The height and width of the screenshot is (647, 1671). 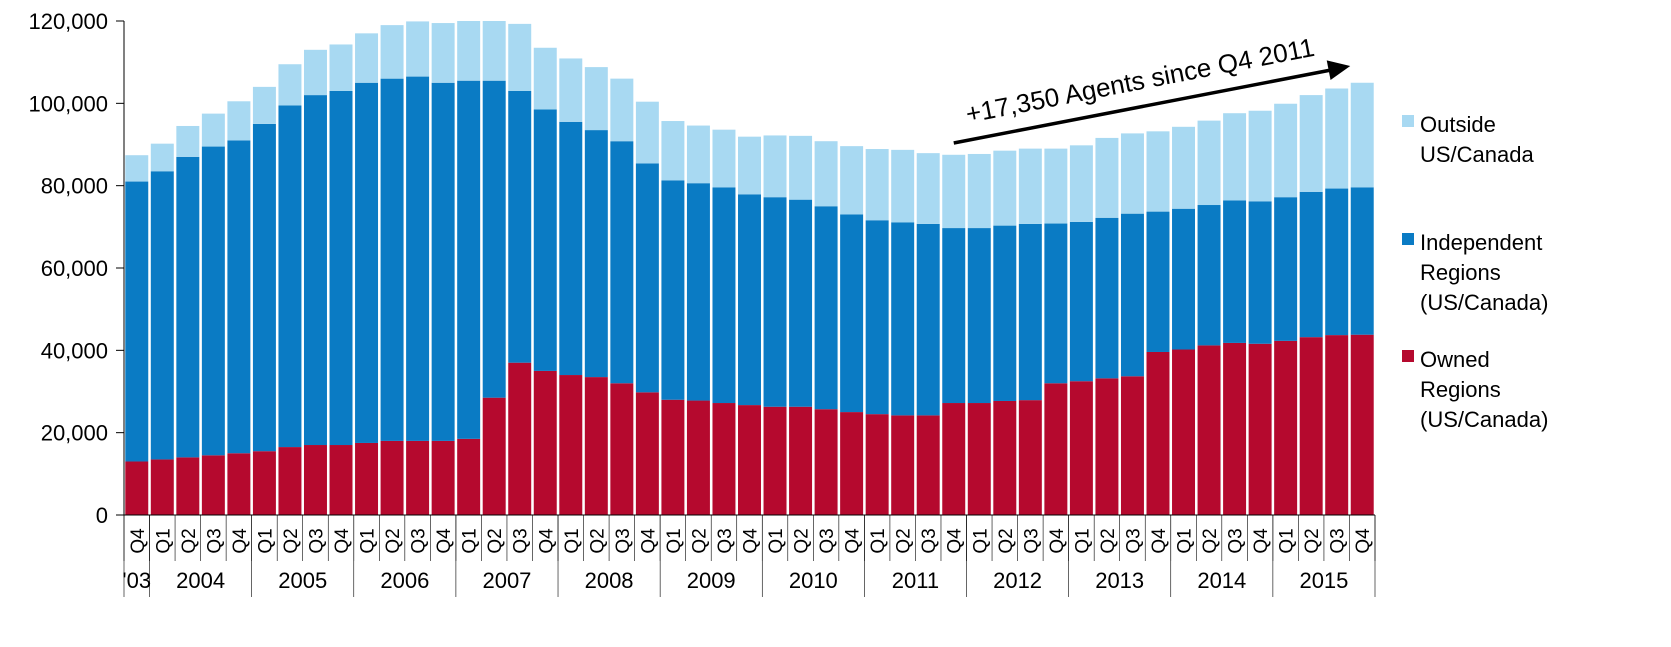 I want to click on x-year-label: 2006, so click(x=404, y=580).